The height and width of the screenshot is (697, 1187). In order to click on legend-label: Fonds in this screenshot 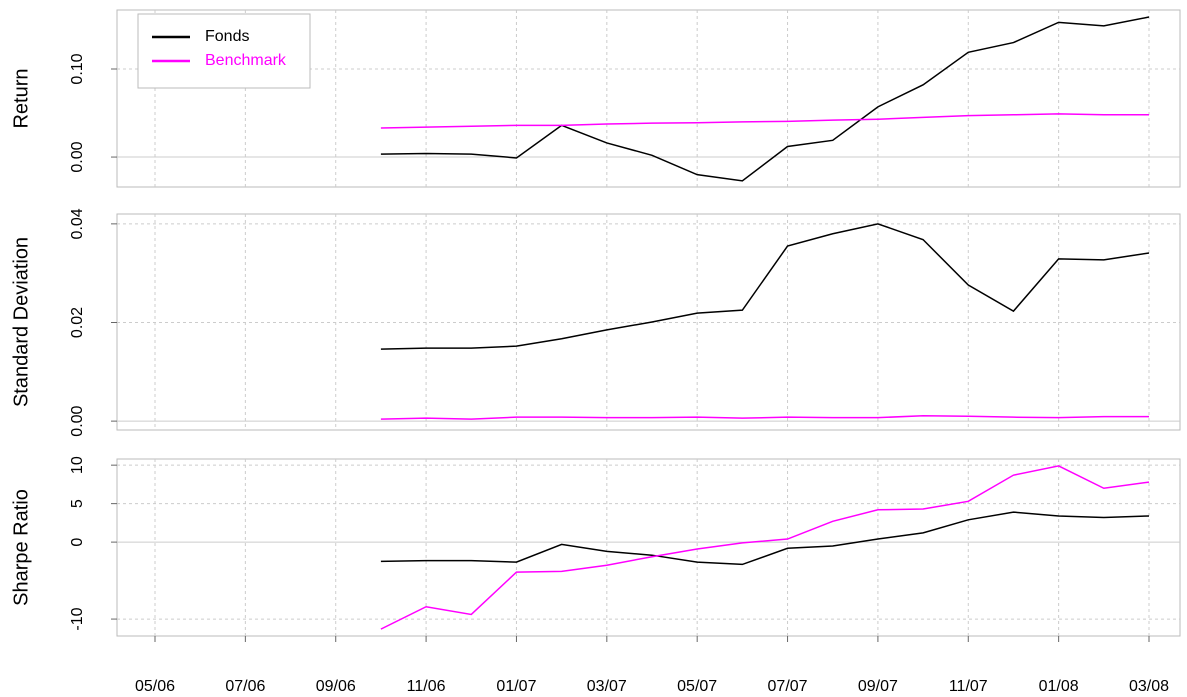, I will do `click(227, 36)`.